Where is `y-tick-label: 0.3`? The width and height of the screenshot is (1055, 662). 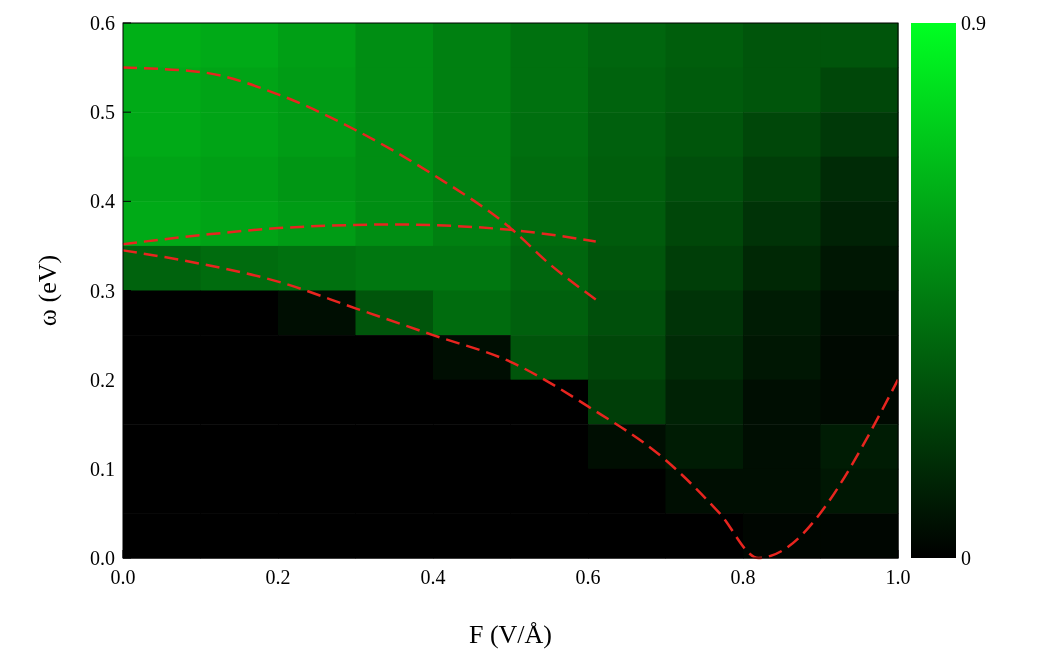 y-tick-label: 0.3 is located at coordinates (102, 290).